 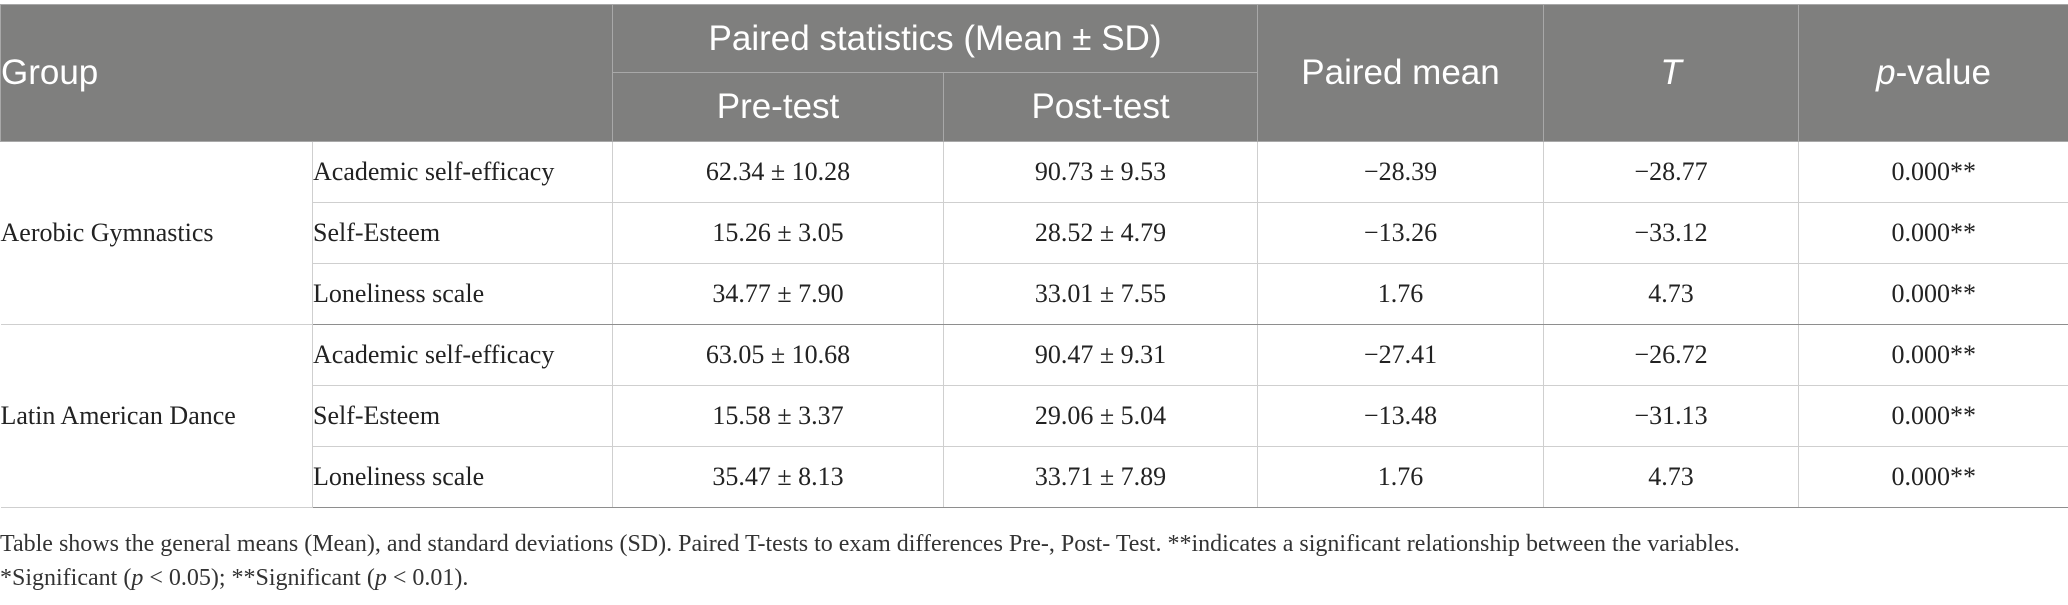 I want to click on t-value: −31.13, so click(x=1671, y=416).